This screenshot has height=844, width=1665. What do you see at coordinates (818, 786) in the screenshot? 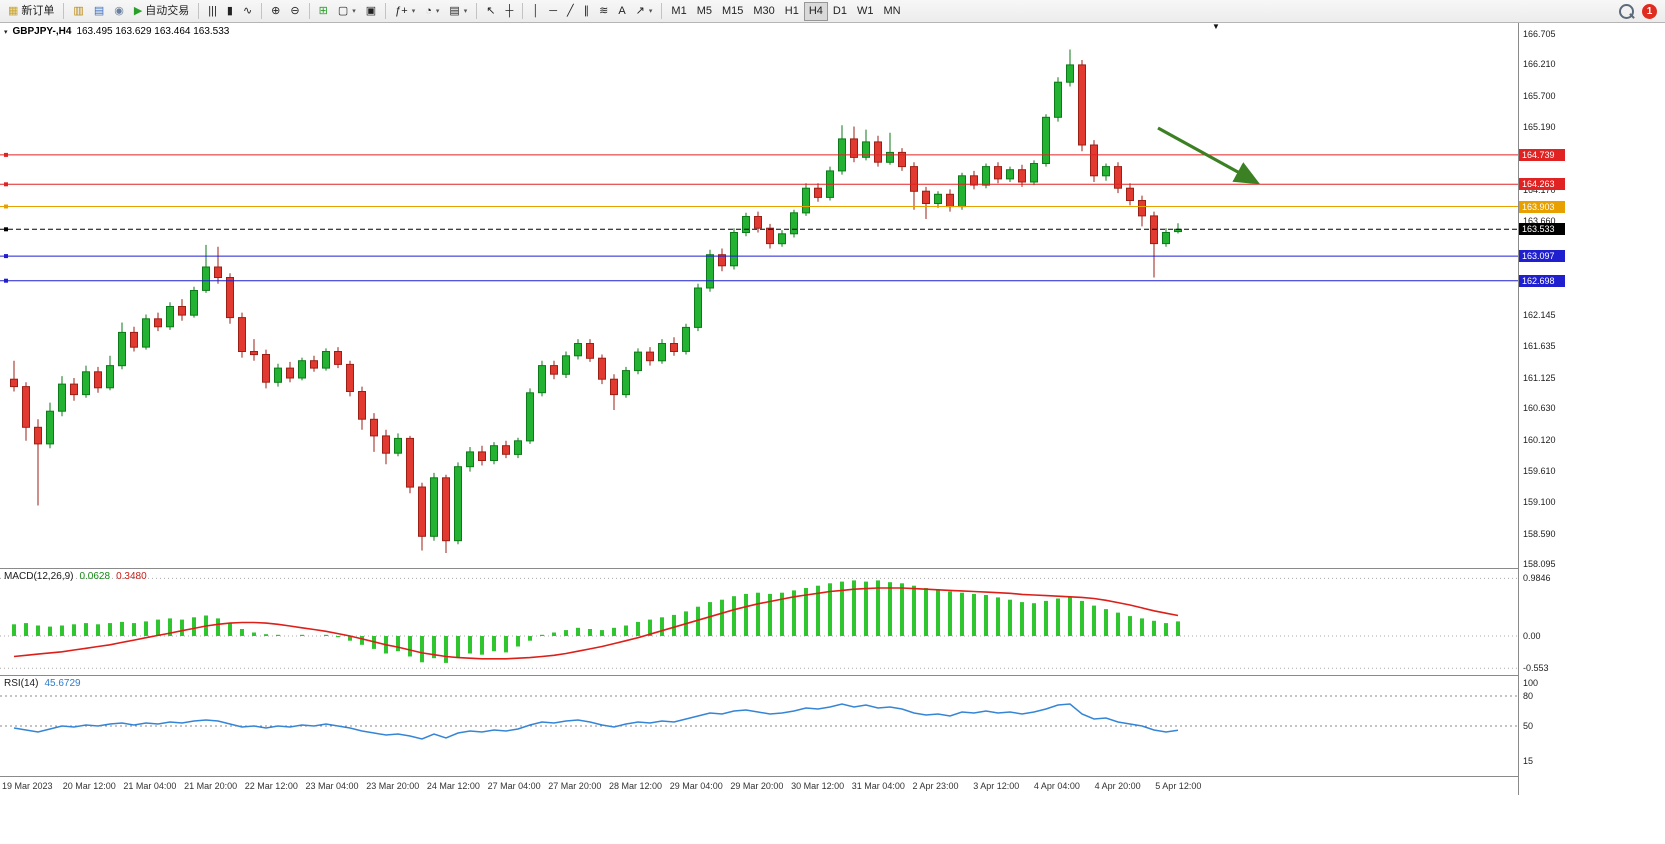
I see `time-axis-label: 30 Mar 12:00` at bounding box center [818, 786].